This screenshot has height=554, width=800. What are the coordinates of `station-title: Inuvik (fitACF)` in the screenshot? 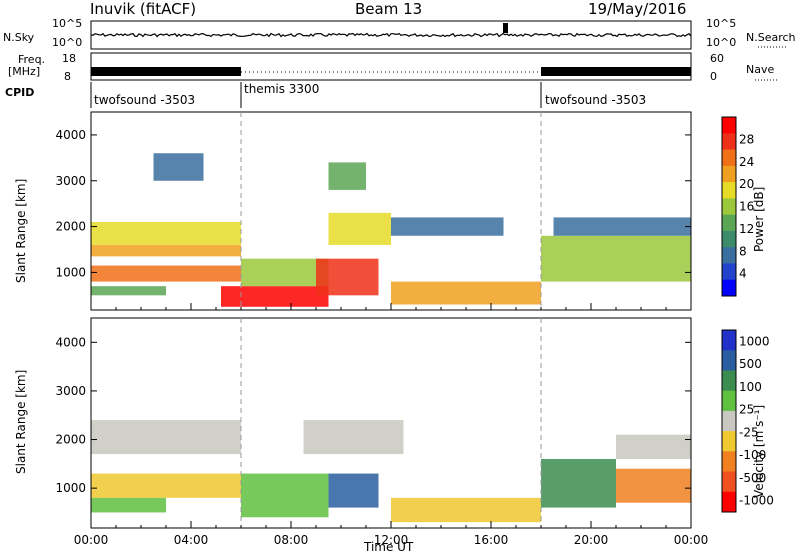 It's located at (143, 9).